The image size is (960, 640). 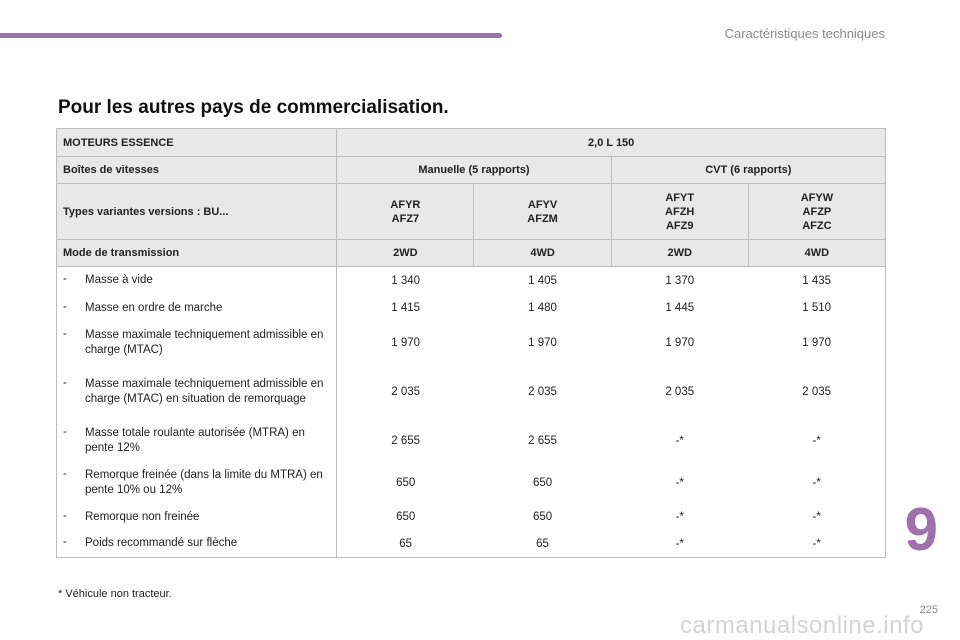 What do you see at coordinates (748, 170) in the screenshot?
I see `gearbox-cvt: CVT (6 rapports)` at bounding box center [748, 170].